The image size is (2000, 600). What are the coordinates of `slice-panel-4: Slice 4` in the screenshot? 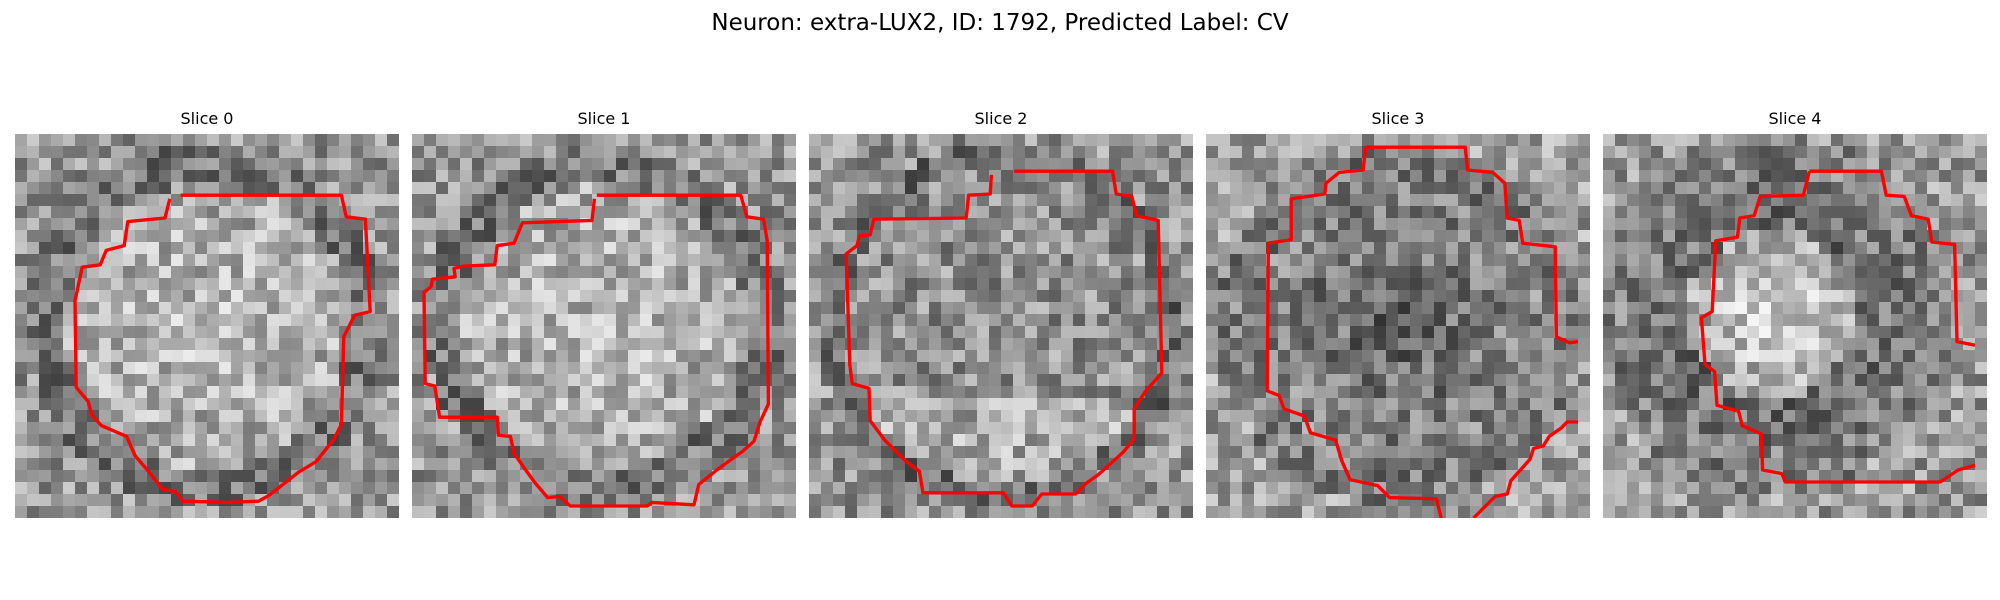 It's located at (1795, 313).